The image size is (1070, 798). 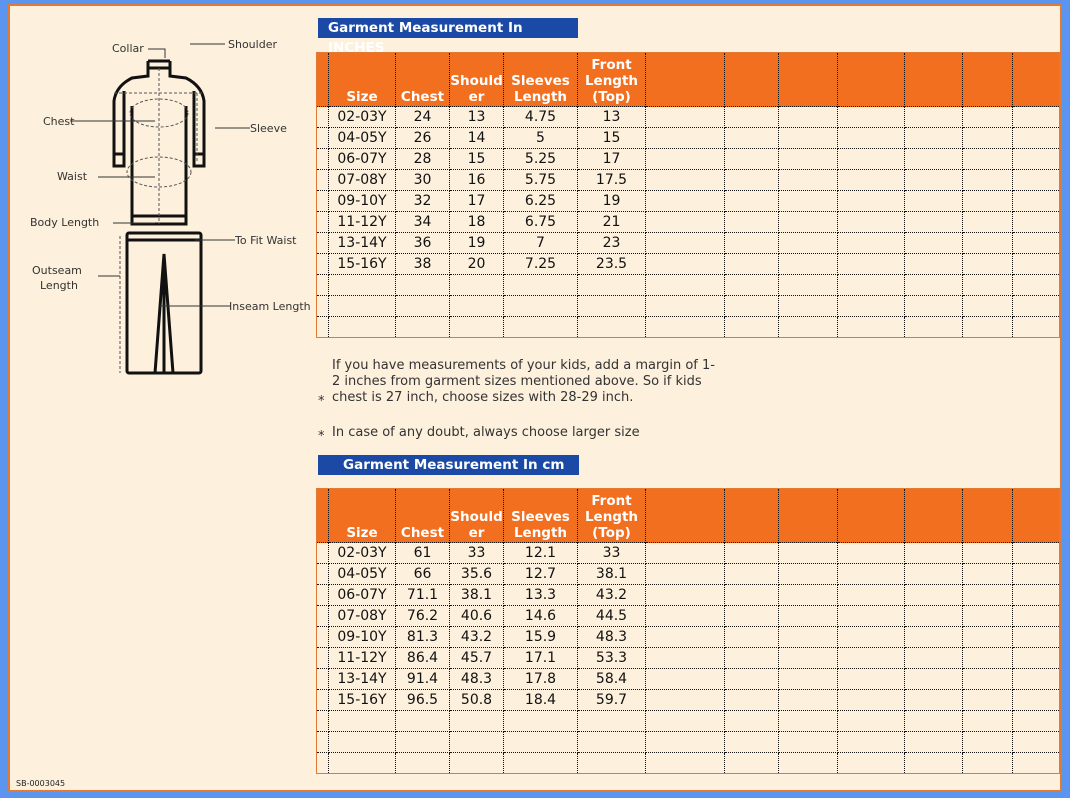 I want to click on table-cell: 13.3, so click(x=540, y=595).